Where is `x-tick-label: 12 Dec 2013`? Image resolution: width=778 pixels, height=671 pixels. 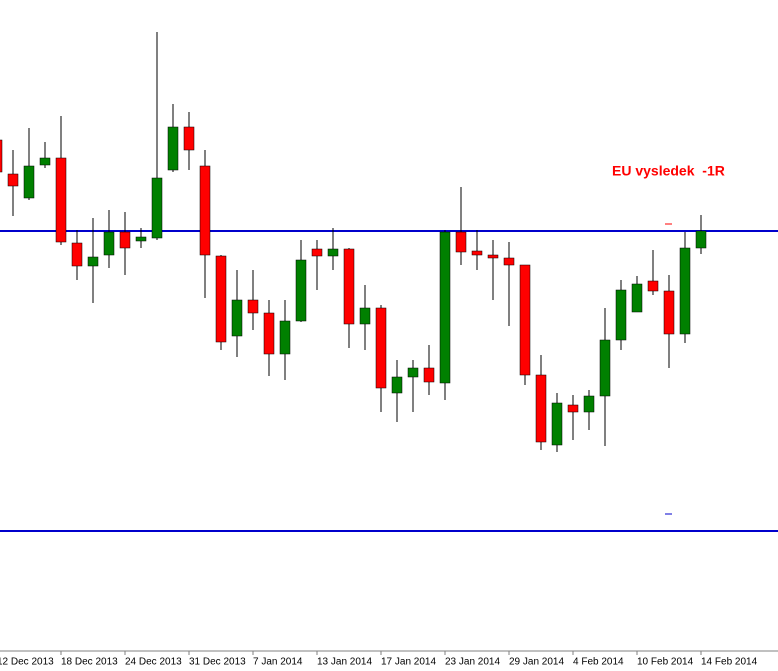 x-tick-label: 12 Dec 2013 is located at coordinates (27, 662).